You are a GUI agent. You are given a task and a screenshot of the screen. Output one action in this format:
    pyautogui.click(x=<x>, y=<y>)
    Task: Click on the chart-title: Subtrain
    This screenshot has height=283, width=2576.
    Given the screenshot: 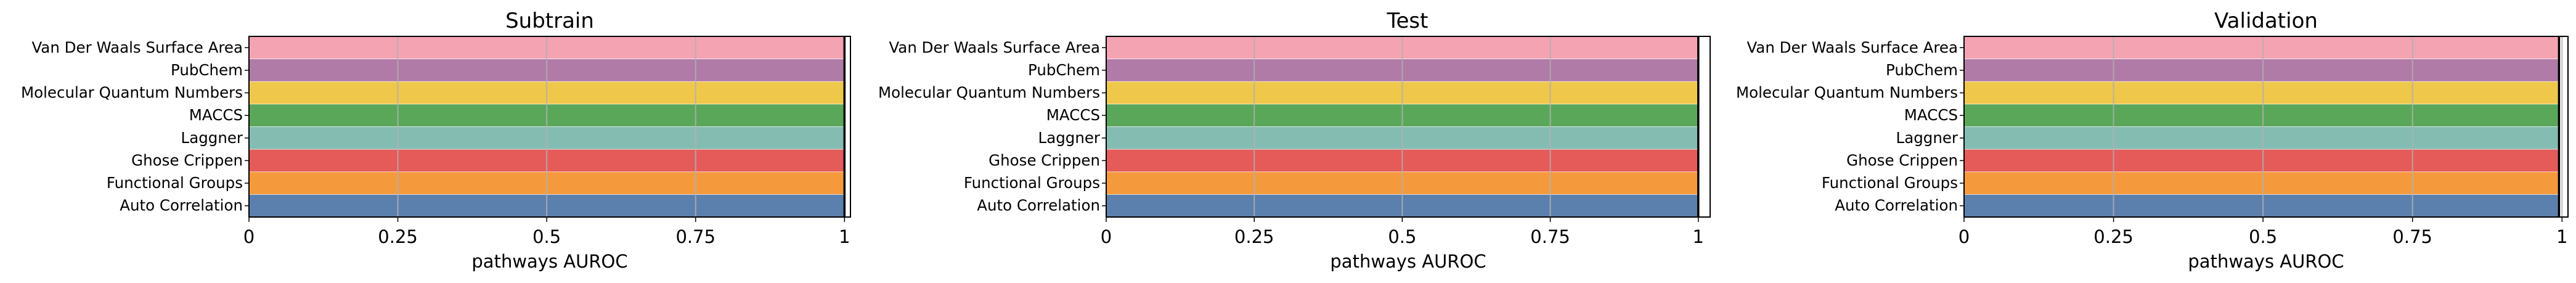 What is the action you would take?
    pyautogui.click(x=550, y=21)
    